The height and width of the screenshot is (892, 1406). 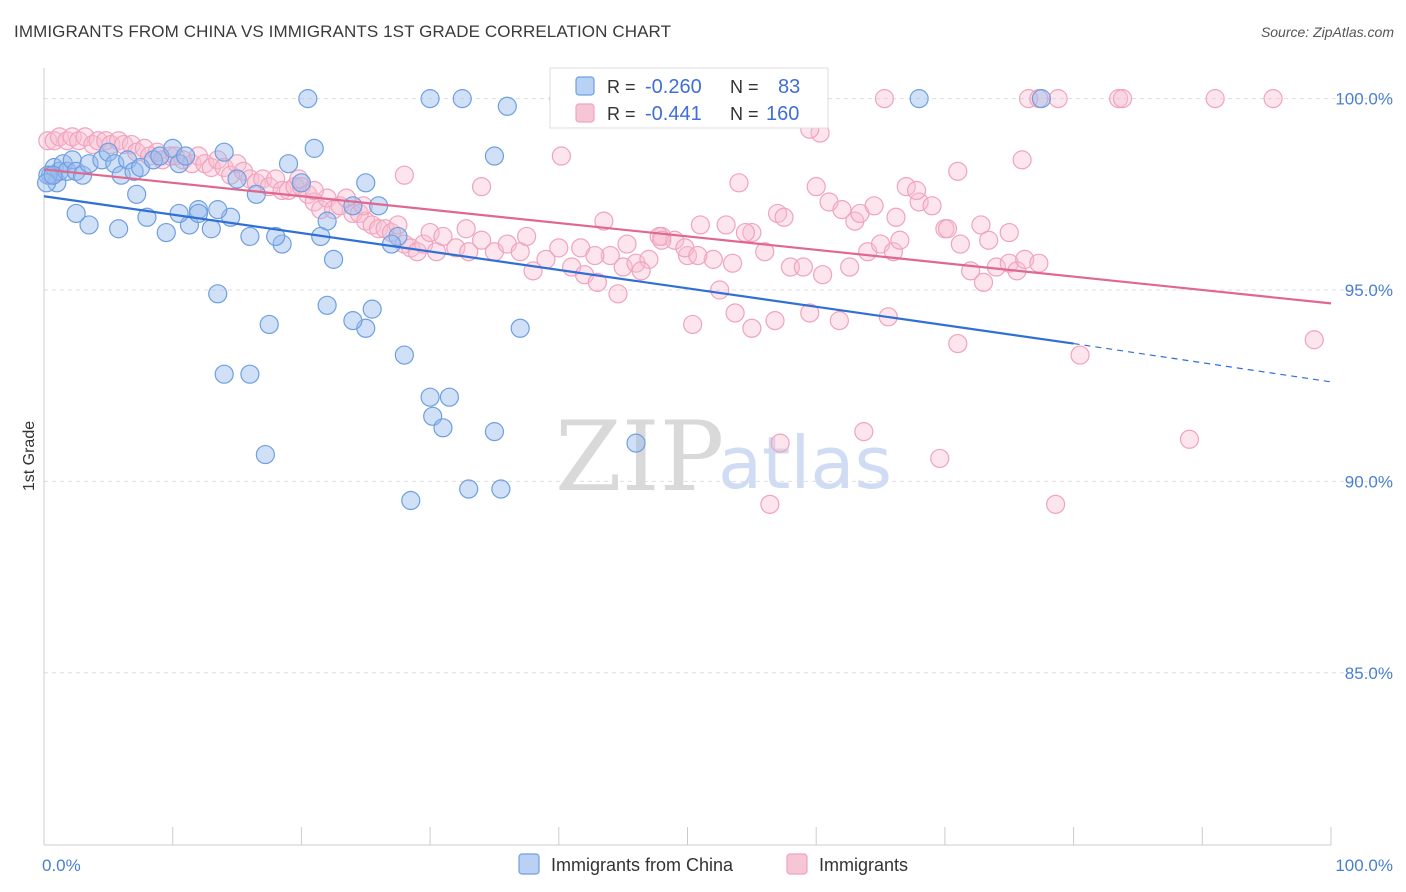 I want to click on bottom-legend: Immigrants from China Immigrants, so click(x=713, y=864).